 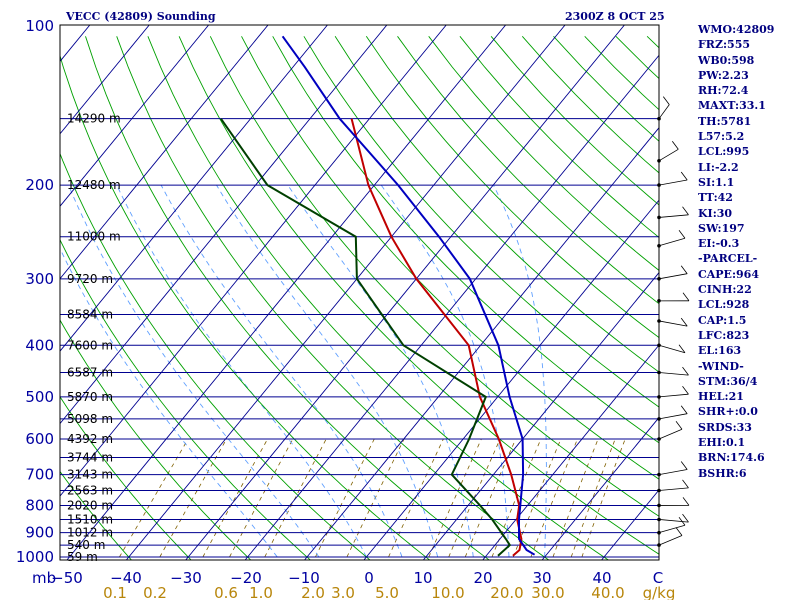 I want to click on mixing-ratio-tick-label: 30.0, so click(x=547, y=592).